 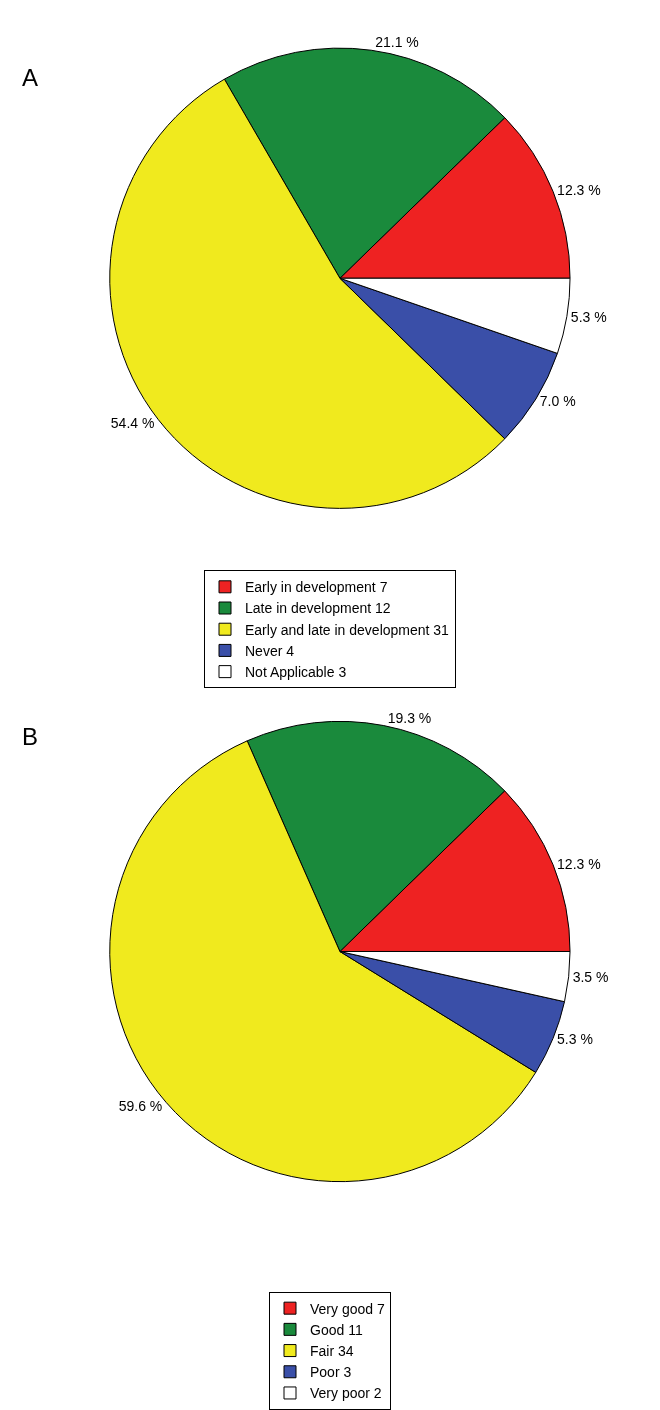 What do you see at coordinates (132, 422) in the screenshot?
I see `data-label: 54.4 %` at bounding box center [132, 422].